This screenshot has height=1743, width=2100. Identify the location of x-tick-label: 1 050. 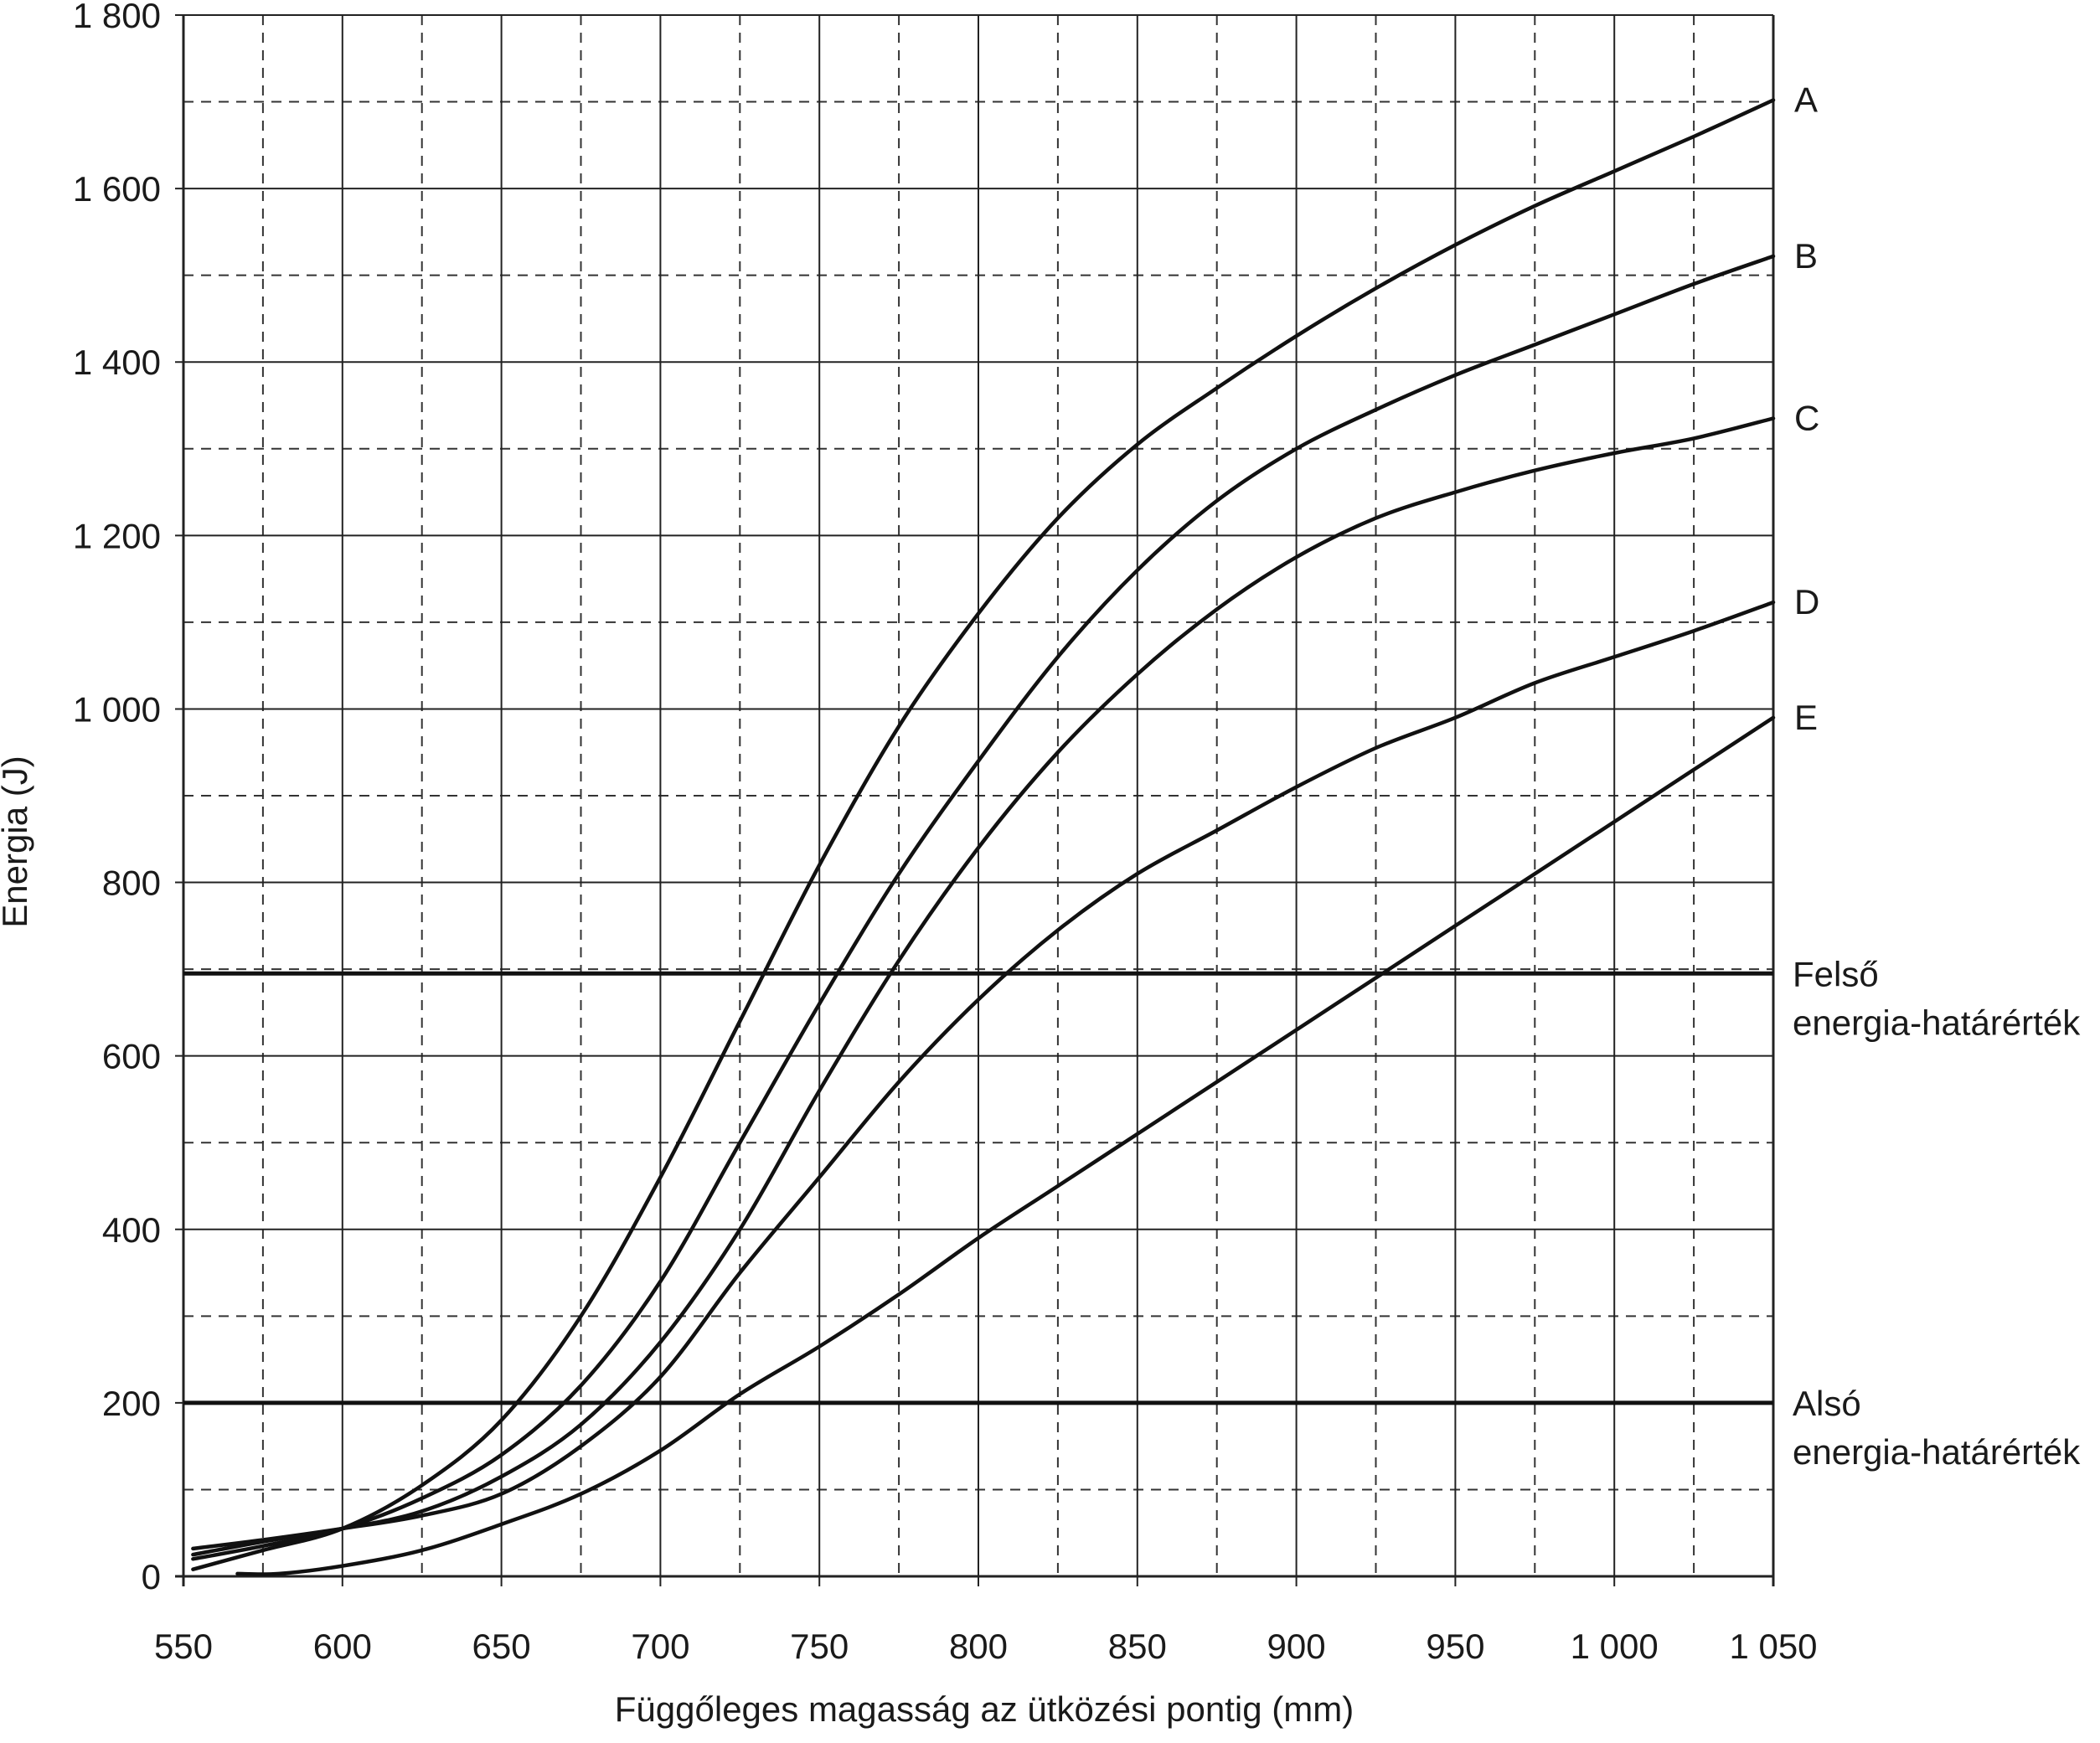
(1773, 1646).